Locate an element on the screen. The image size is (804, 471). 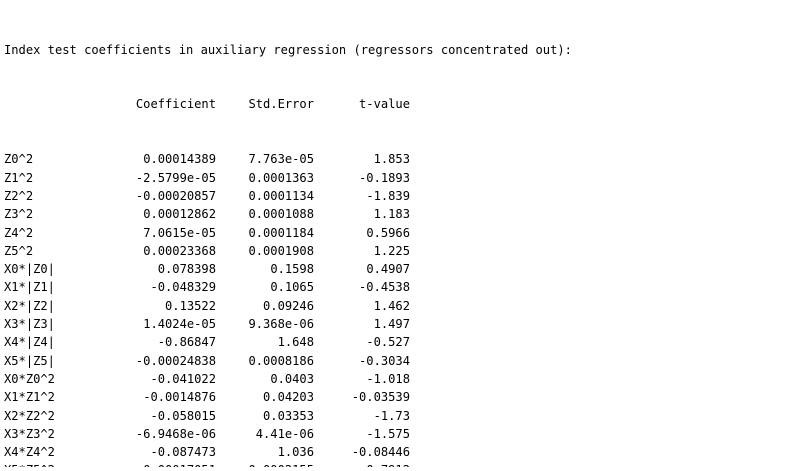
row-t-value: -0.527 is located at coordinates (388, 342).